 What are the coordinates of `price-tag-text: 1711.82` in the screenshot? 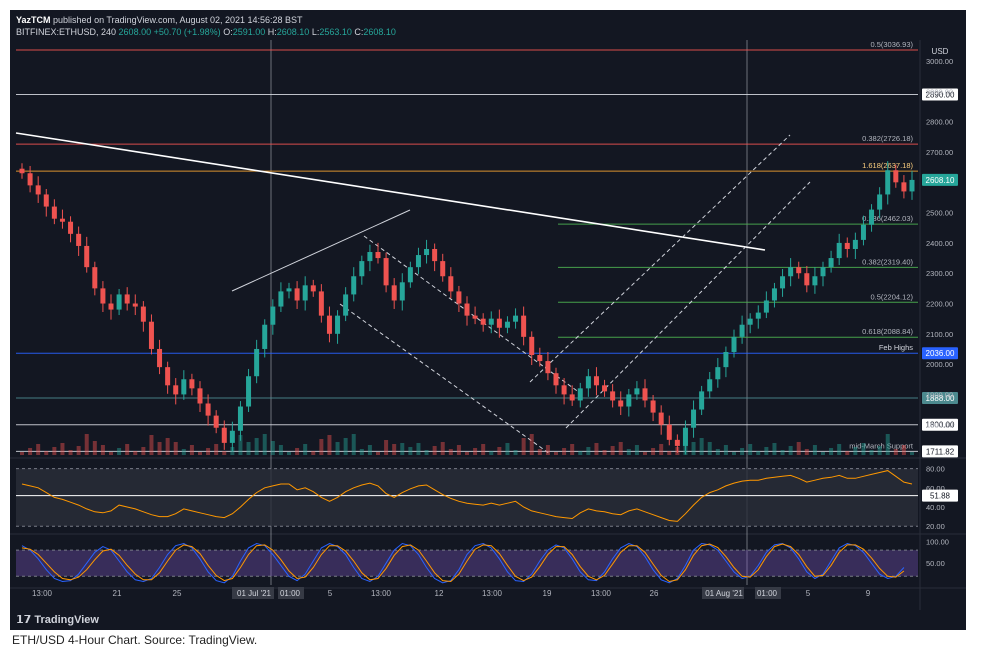 It's located at (940, 451).